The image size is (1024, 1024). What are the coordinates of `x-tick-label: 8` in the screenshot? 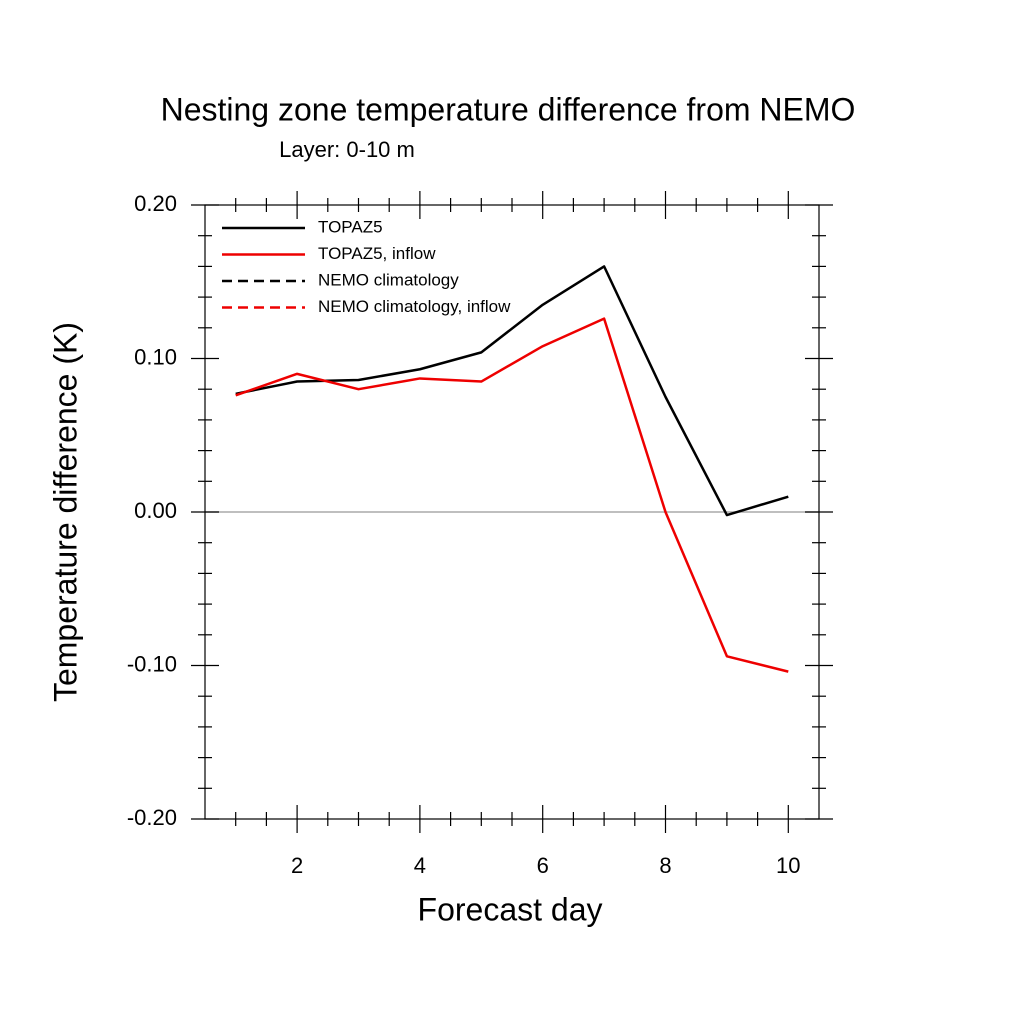 It's located at (665, 865).